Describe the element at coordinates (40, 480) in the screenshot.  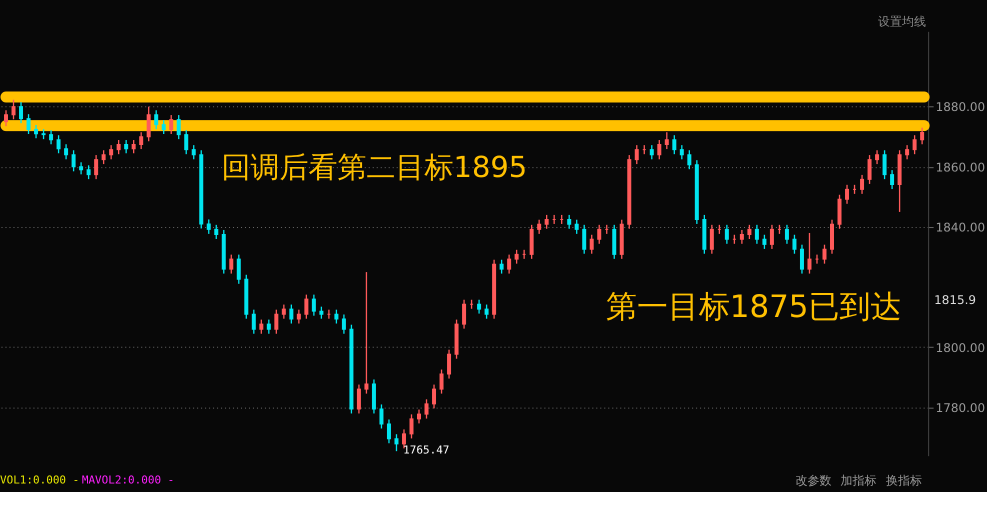
I see `text: VOL1:0.000 -` at that location.